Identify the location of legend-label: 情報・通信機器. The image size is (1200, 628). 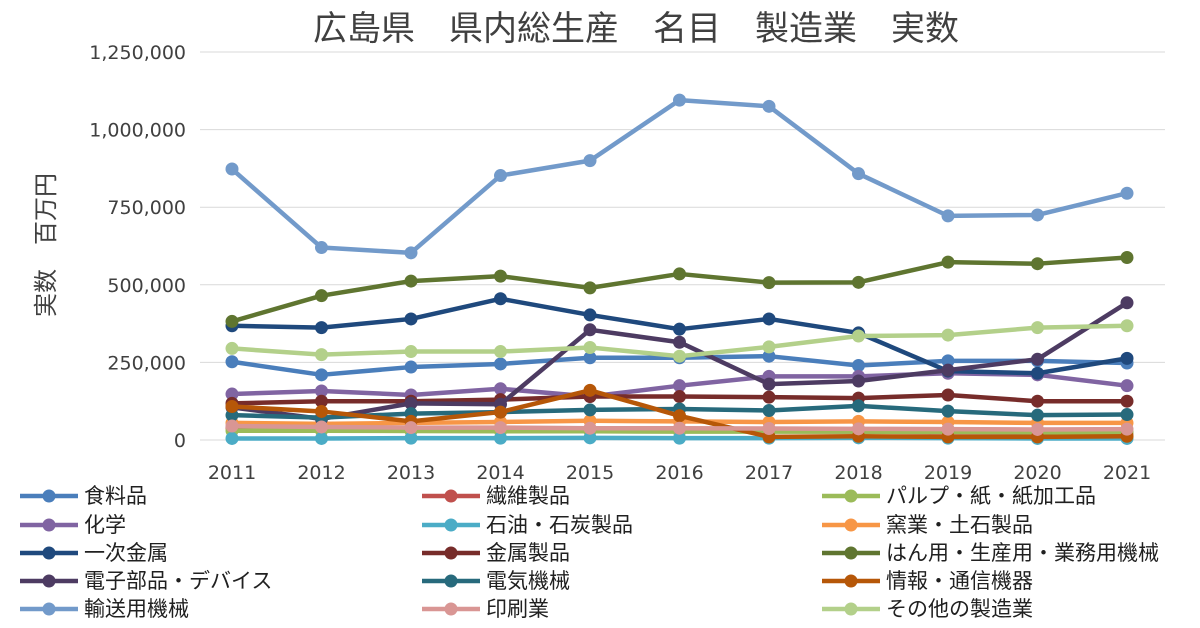
(959, 581).